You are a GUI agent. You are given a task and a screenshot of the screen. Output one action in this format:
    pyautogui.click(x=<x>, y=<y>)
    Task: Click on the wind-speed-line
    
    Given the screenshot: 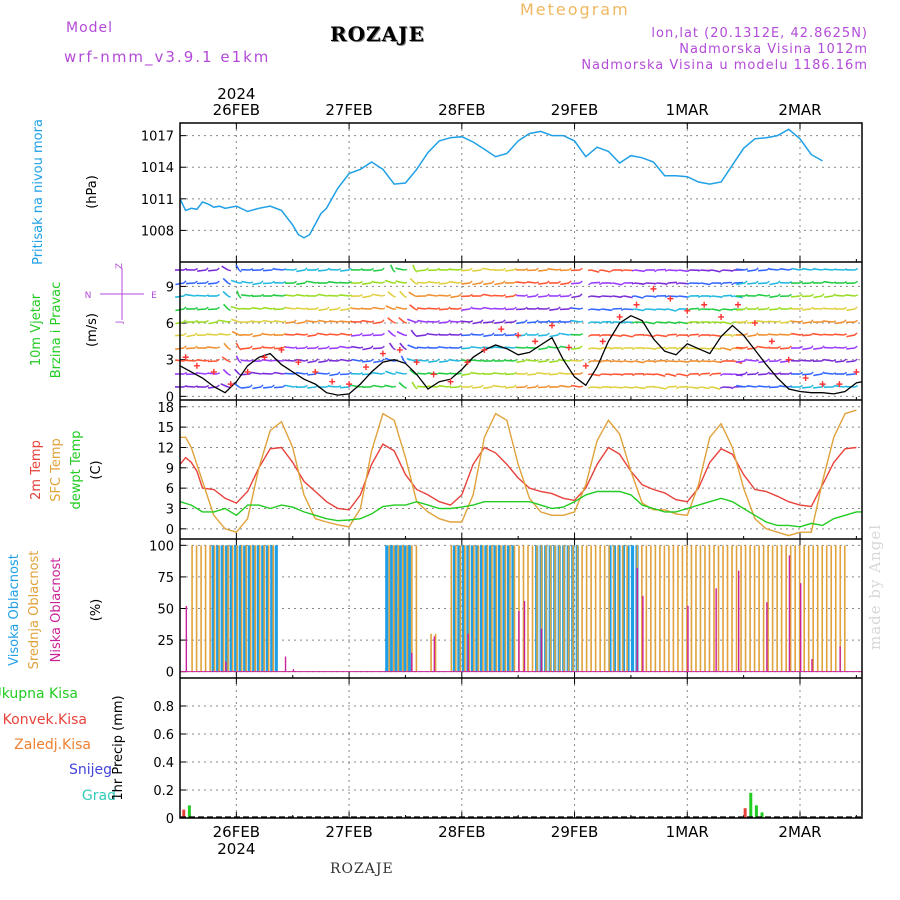 What is the action you would take?
    pyautogui.click(x=521, y=355)
    